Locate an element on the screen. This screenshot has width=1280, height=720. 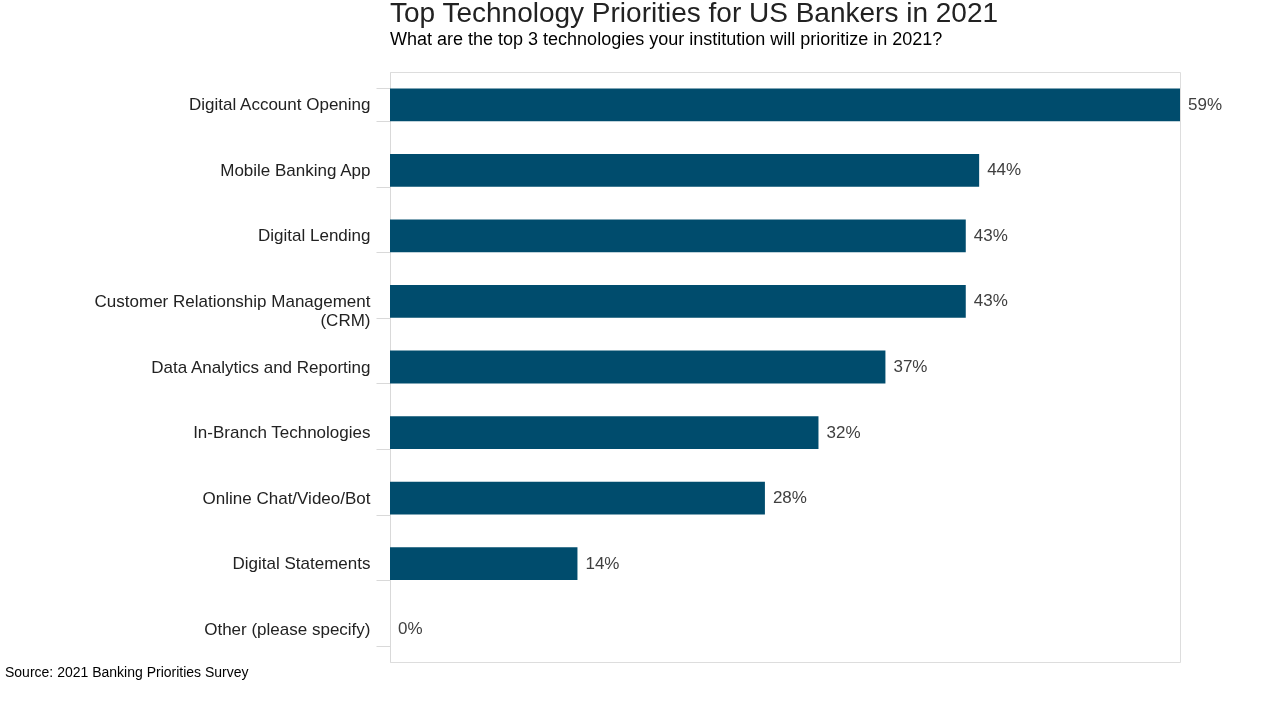
y-tick-label: Digital Statements is located at coordinates (301, 564).